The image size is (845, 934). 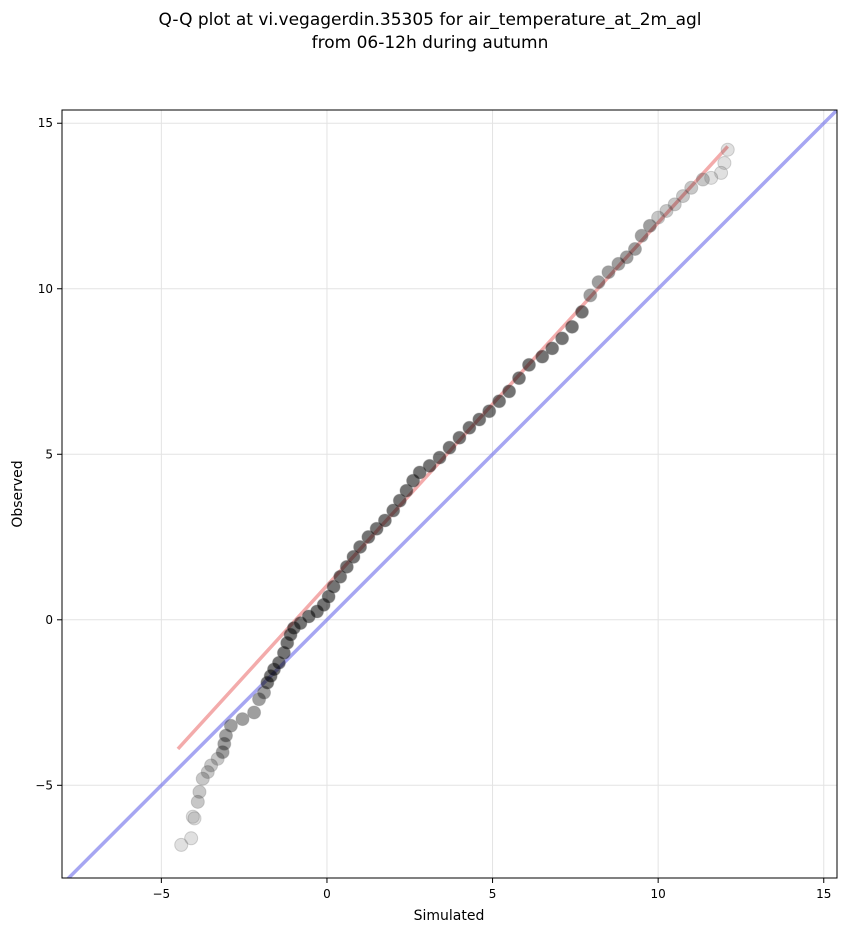 What do you see at coordinates (430, 43) in the screenshot?
I see `chart-title-line-2: from 06-12h during autumn` at bounding box center [430, 43].